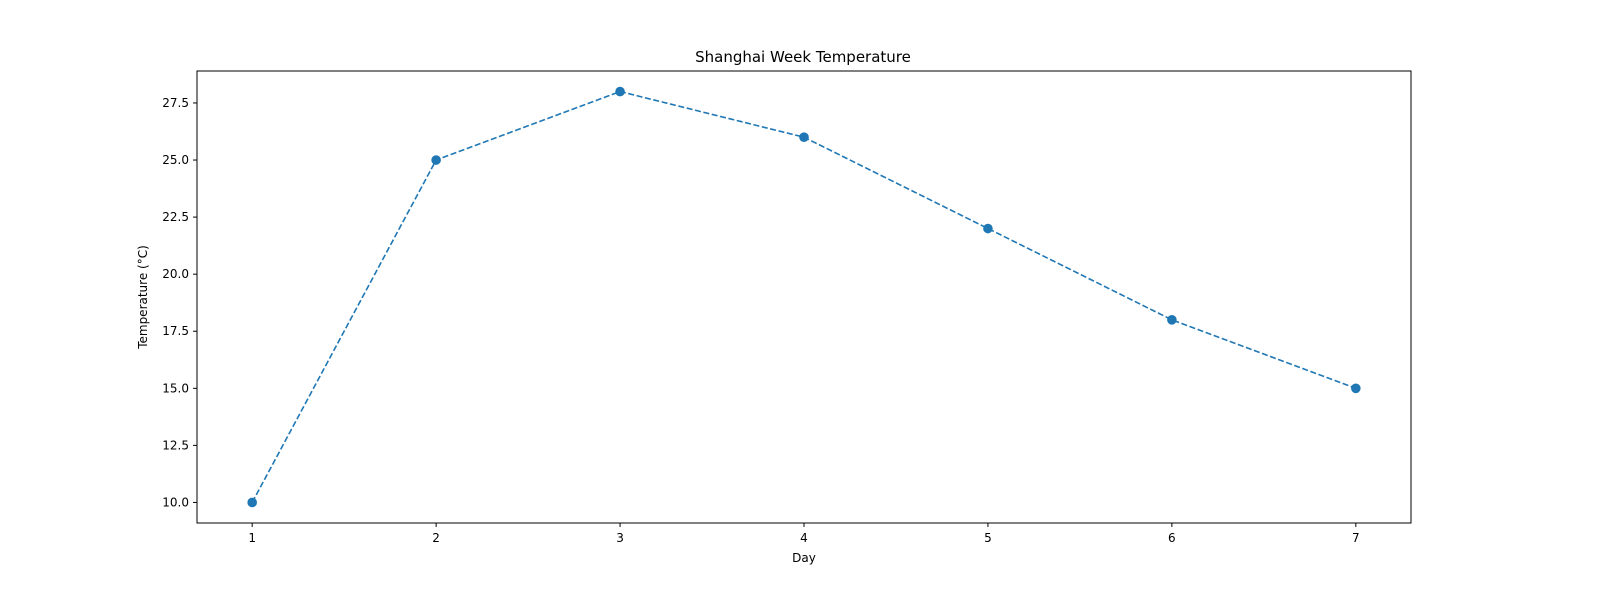 The height and width of the screenshot is (600, 1600). I want to click on y-tick-label: 17.5, so click(175, 331).